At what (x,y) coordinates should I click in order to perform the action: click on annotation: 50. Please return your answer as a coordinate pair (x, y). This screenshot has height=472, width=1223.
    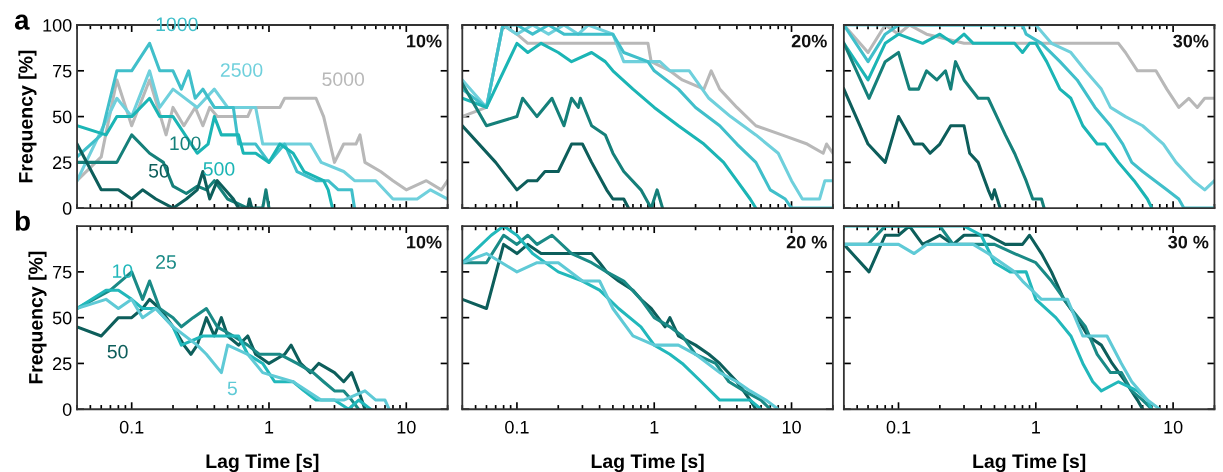
    Looking at the image, I should click on (117, 351).